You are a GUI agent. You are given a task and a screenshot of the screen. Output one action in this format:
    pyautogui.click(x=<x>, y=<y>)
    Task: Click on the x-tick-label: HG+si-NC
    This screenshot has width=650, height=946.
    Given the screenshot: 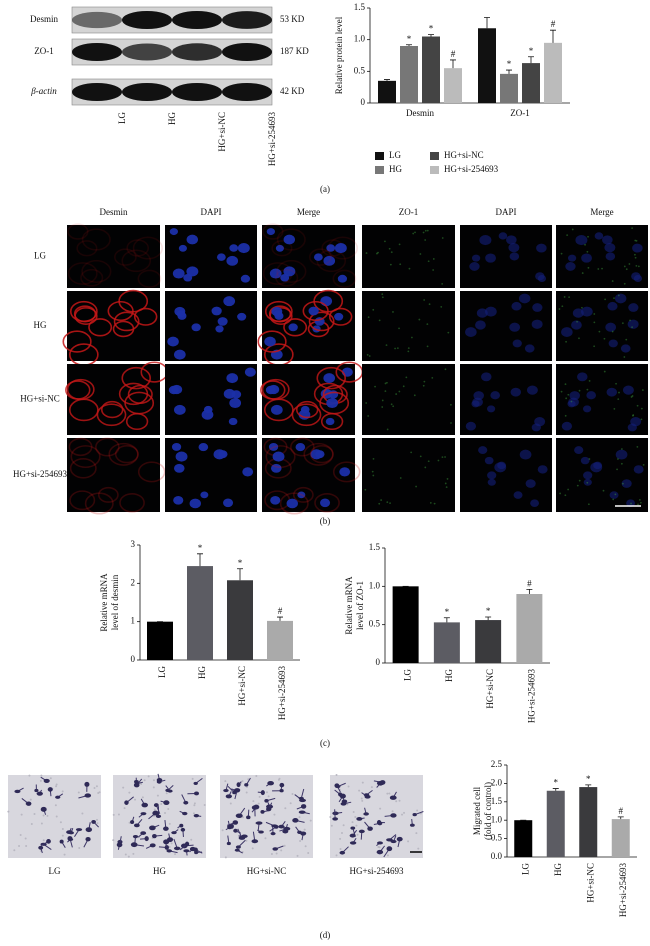 What is the action you would take?
    pyautogui.click(x=242, y=686)
    